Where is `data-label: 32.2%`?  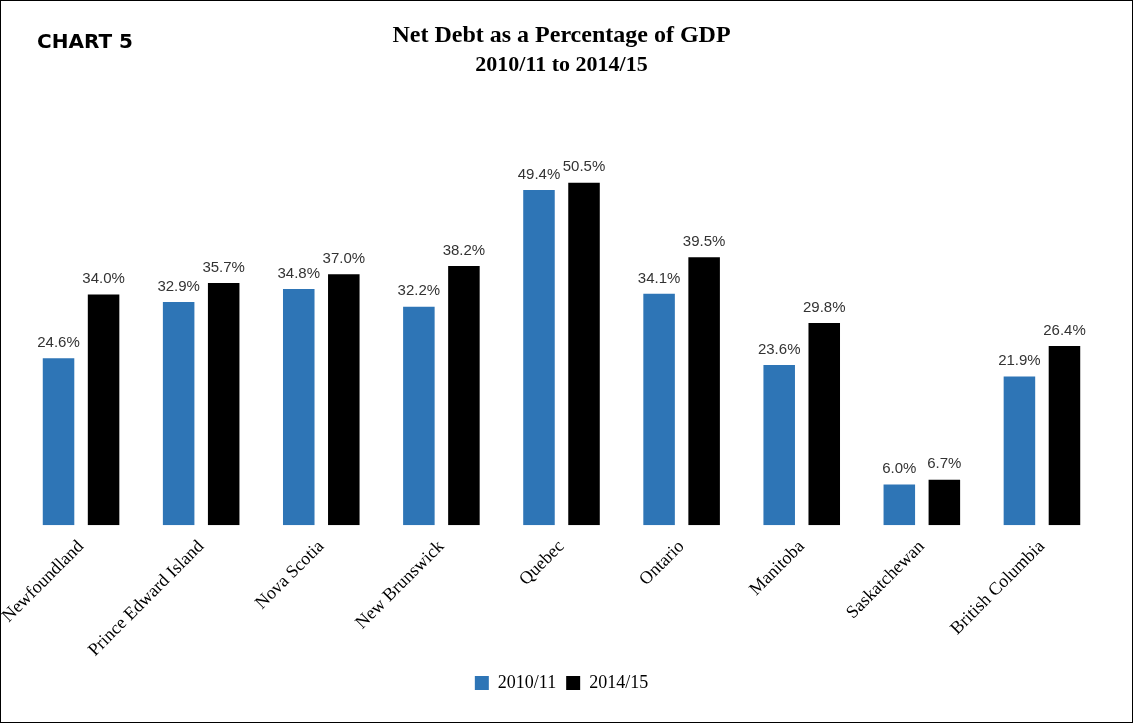
data-label: 32.2% is located at coordinates (419, 290).